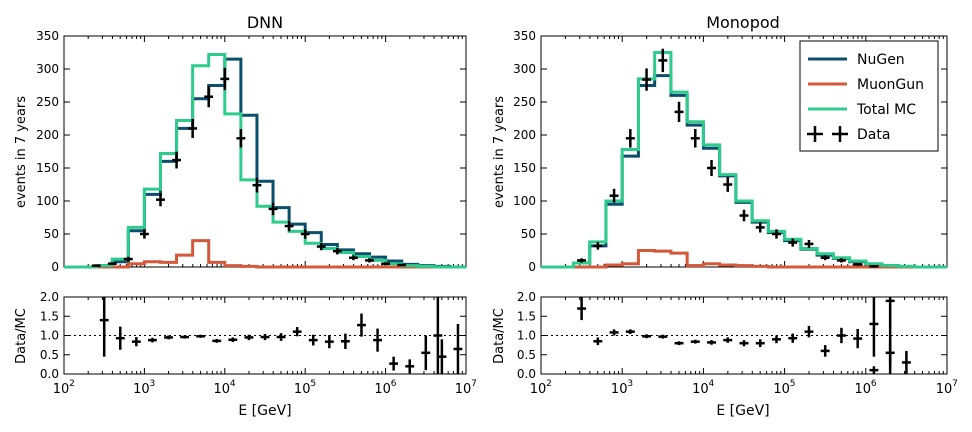  Describe the element at coordinates (265, 22) in the screenshot. I see `chart-title-dnn: DNN` at that location.